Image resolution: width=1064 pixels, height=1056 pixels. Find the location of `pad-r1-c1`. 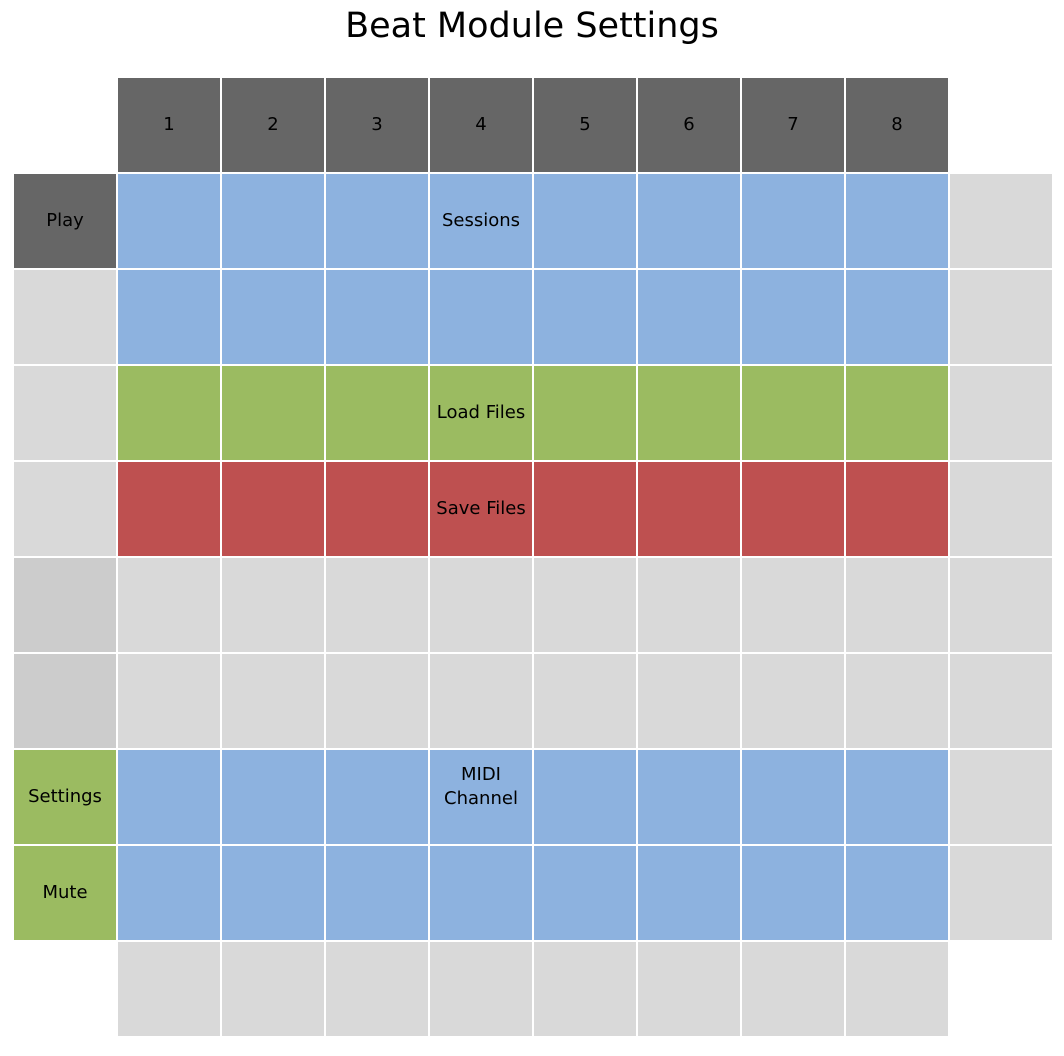

pad-r1-c1 is located at coordinates (169, 221).